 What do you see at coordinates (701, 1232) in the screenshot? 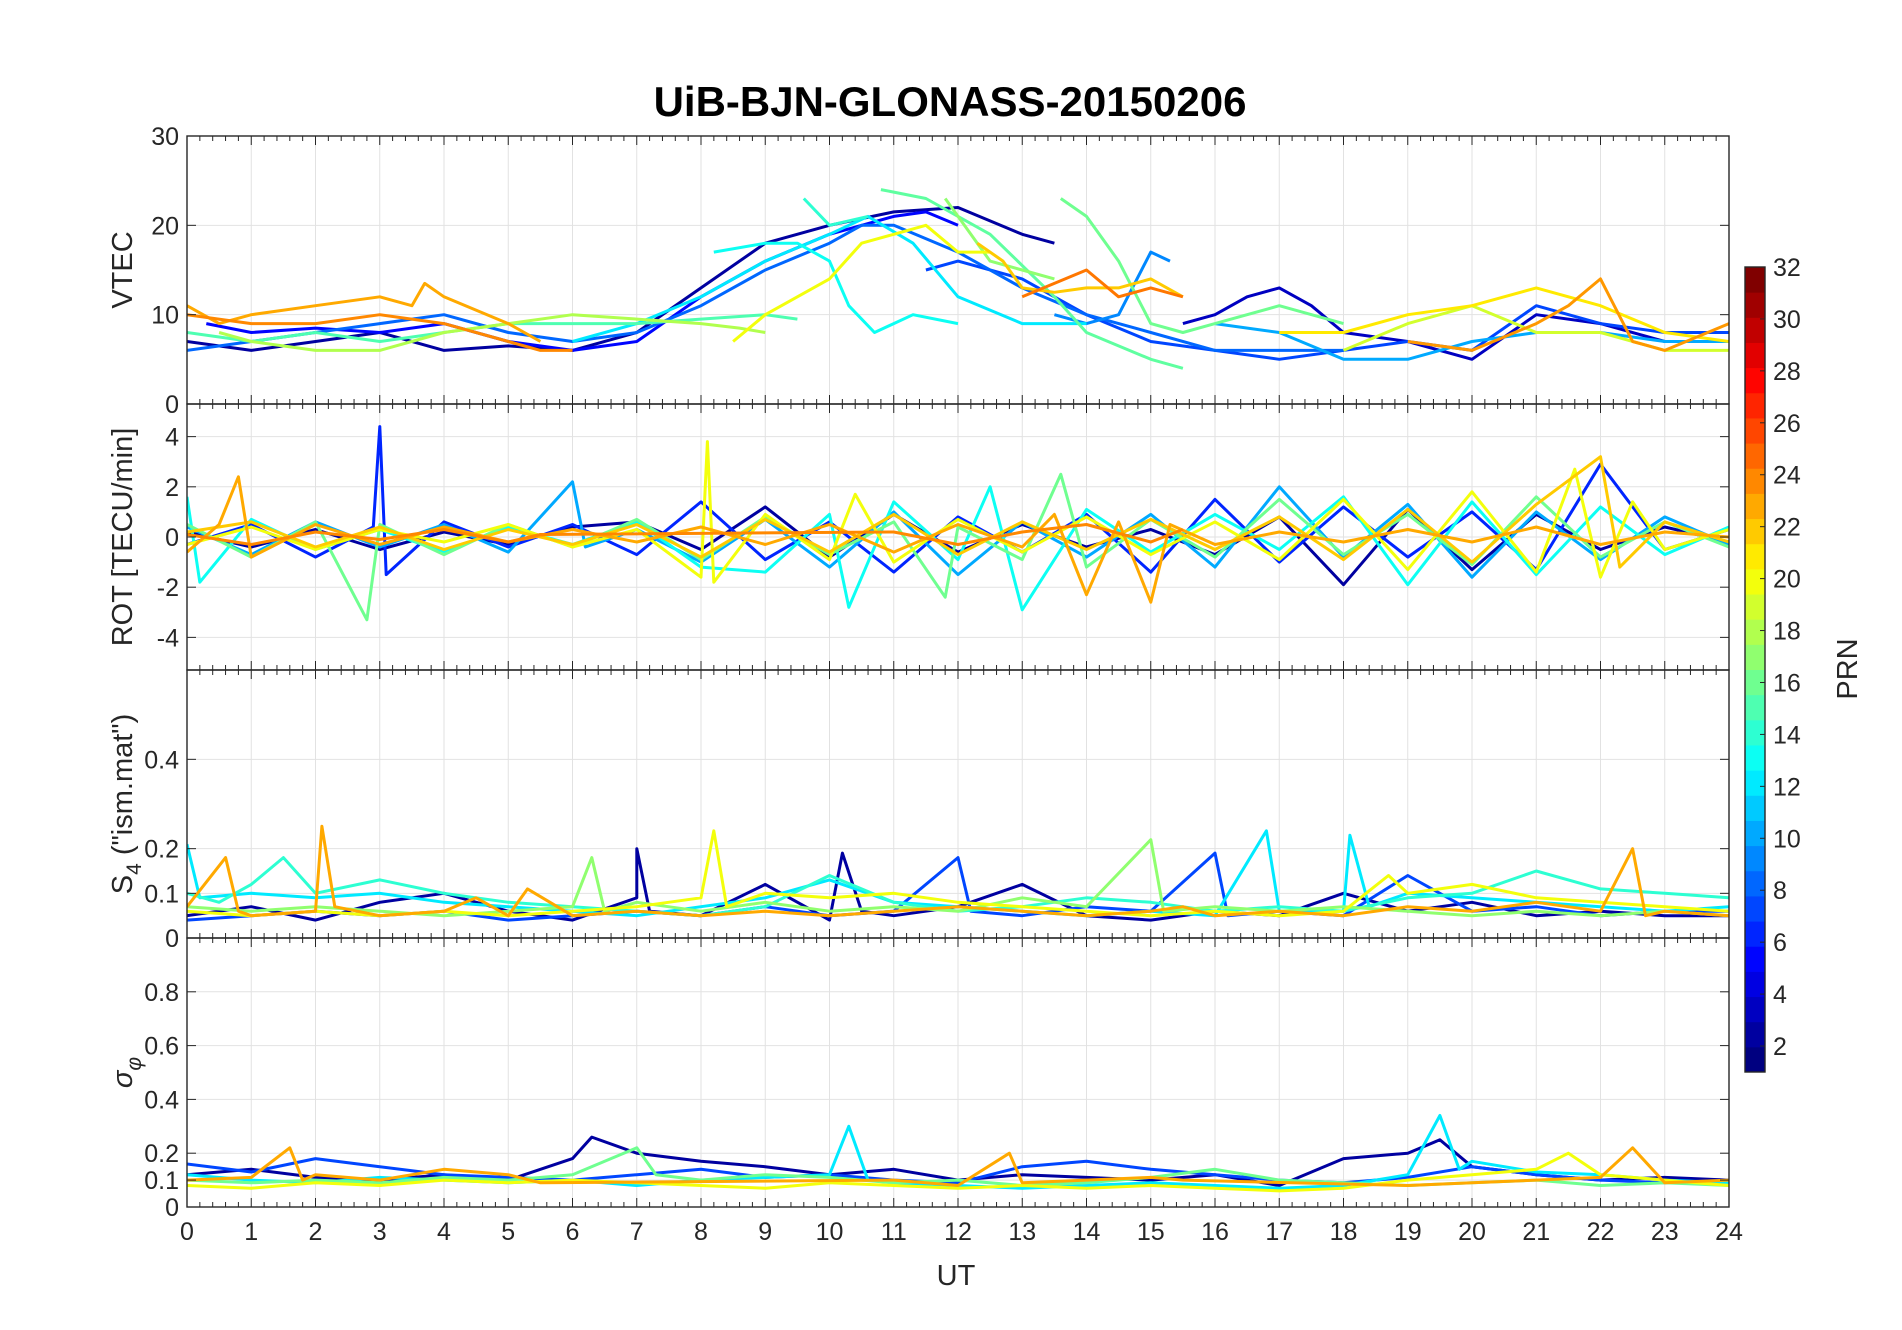
I see `x-tick-label: 8` at bounding box center [701, 1232].